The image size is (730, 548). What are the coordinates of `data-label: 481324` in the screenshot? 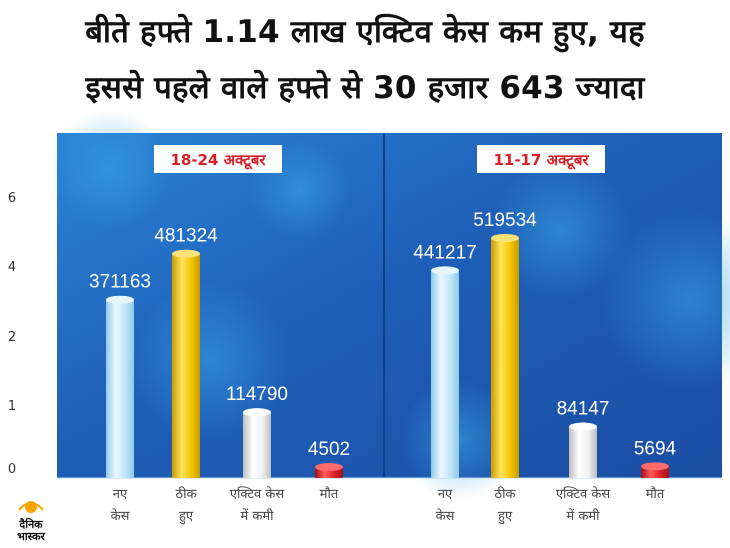 It's located at (186, 236).